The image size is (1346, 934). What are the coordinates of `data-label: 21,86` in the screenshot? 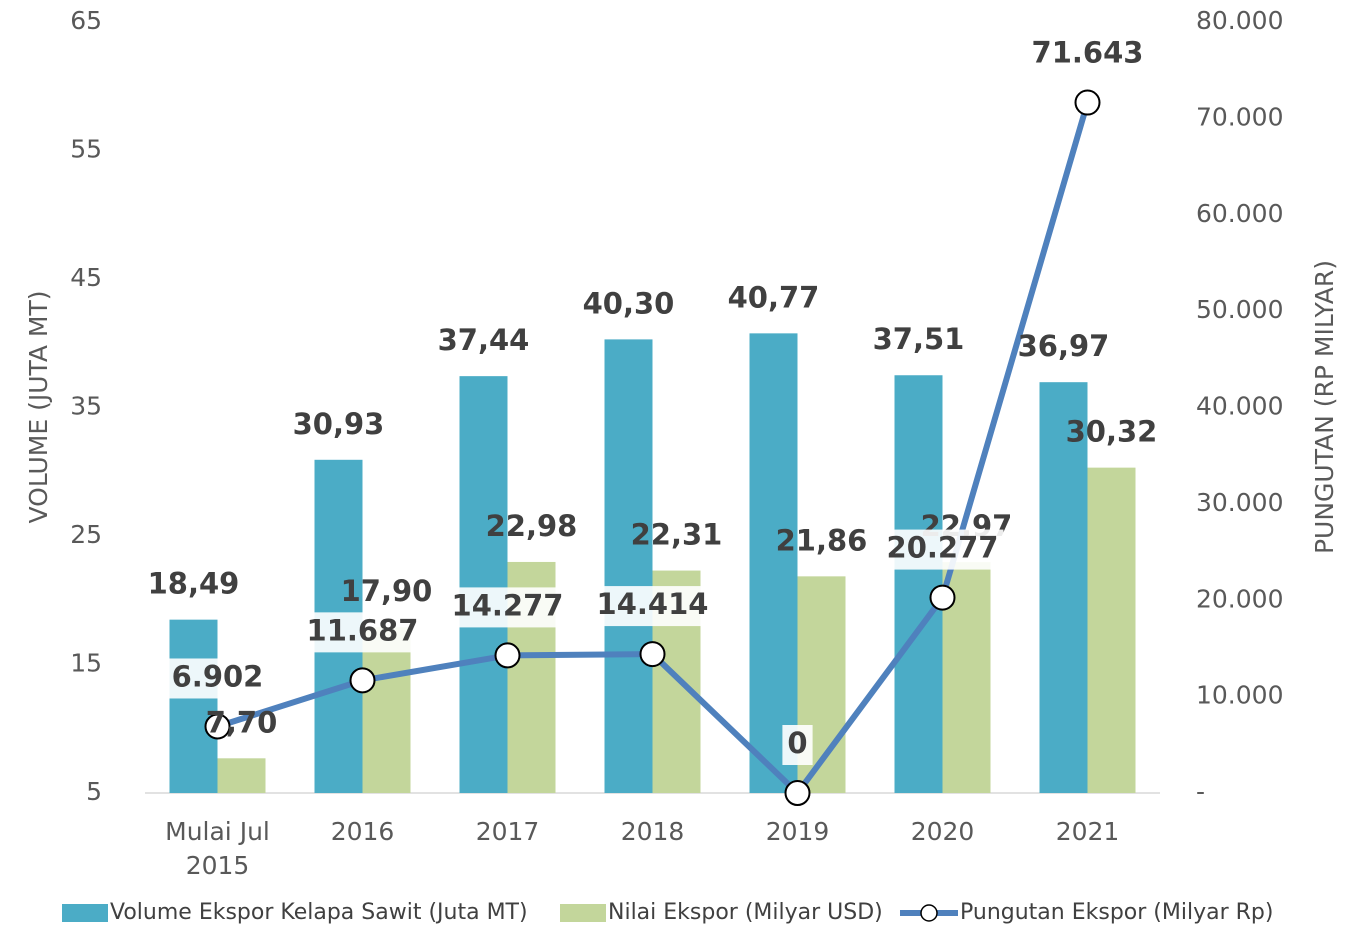 It's located at (822, 540).